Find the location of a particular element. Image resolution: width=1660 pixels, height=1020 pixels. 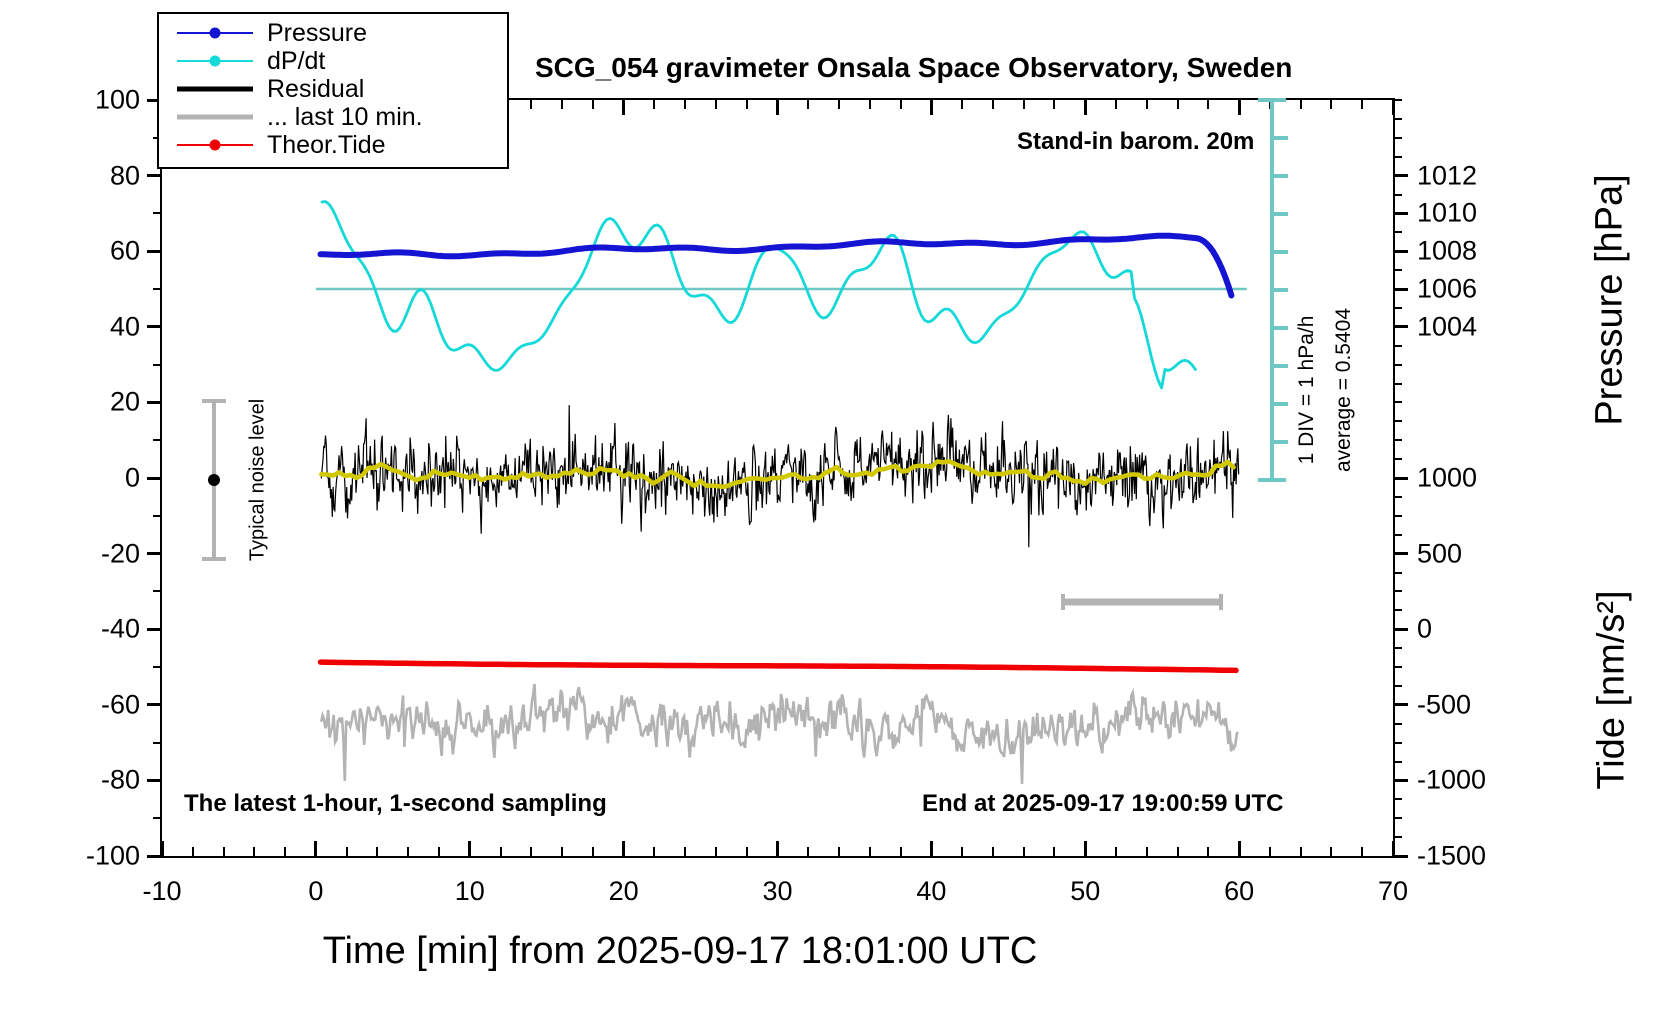

pressure-tick-label: 1012 is located at coordinates (1447, 175).